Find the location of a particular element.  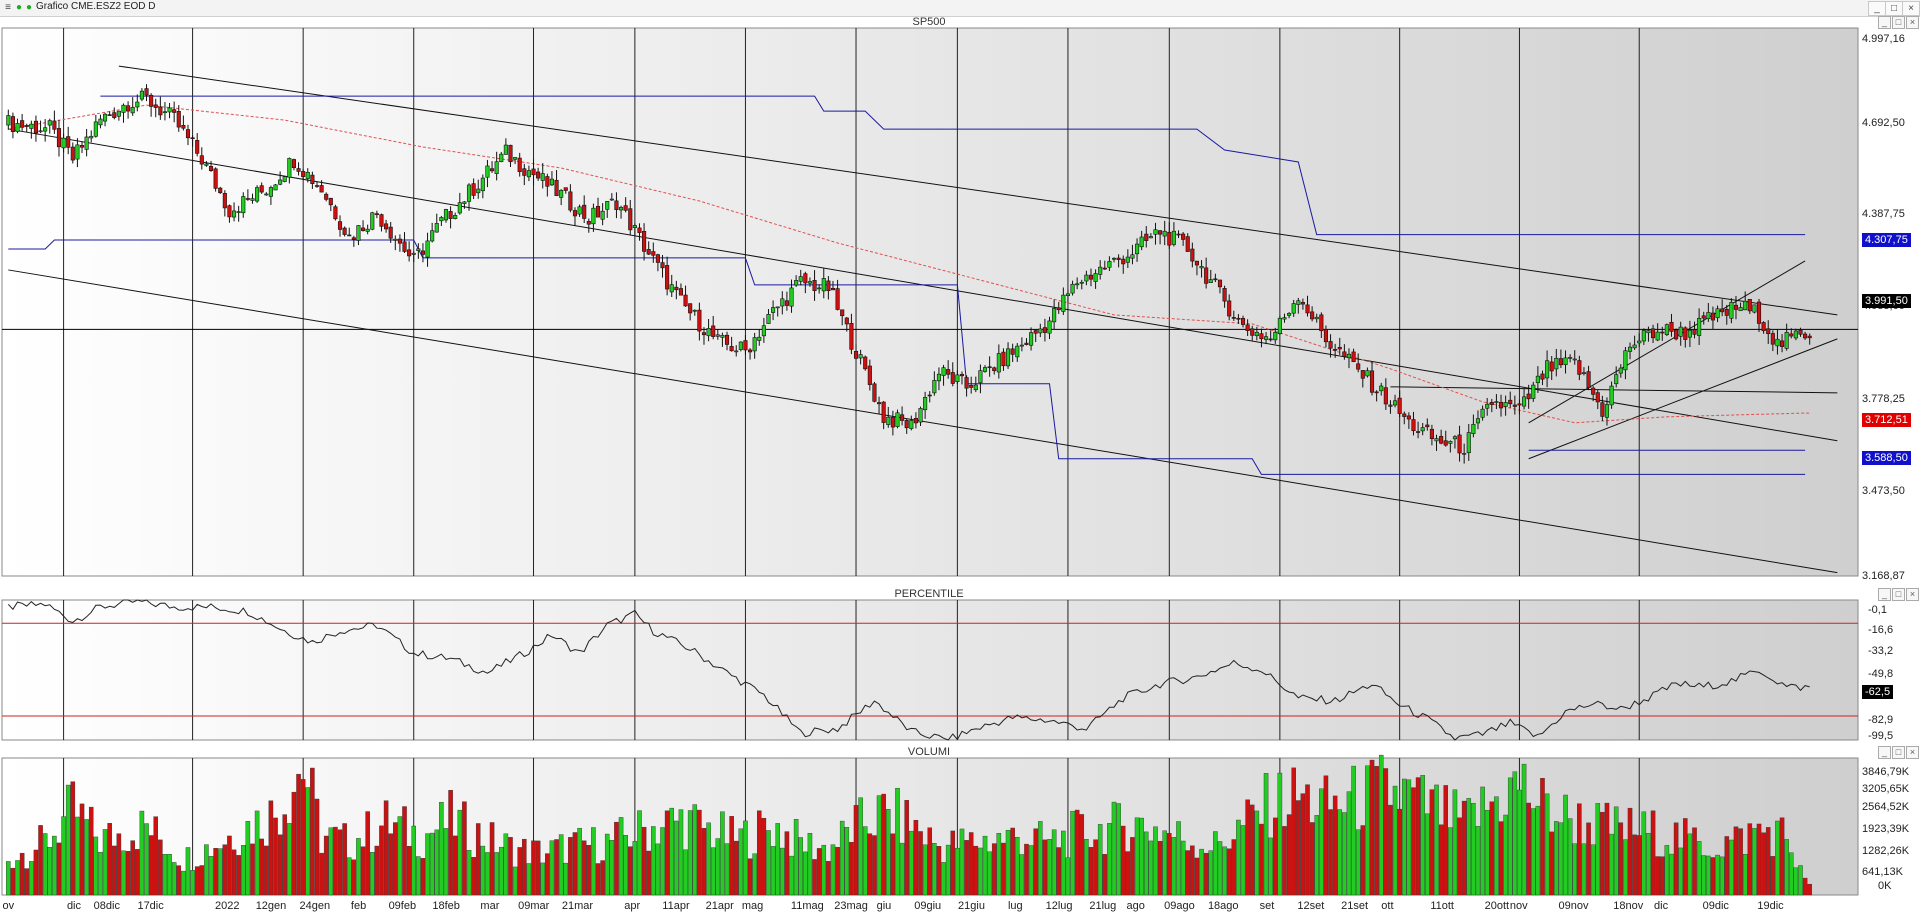

close-button: × is located at coordinates (1911, 8).